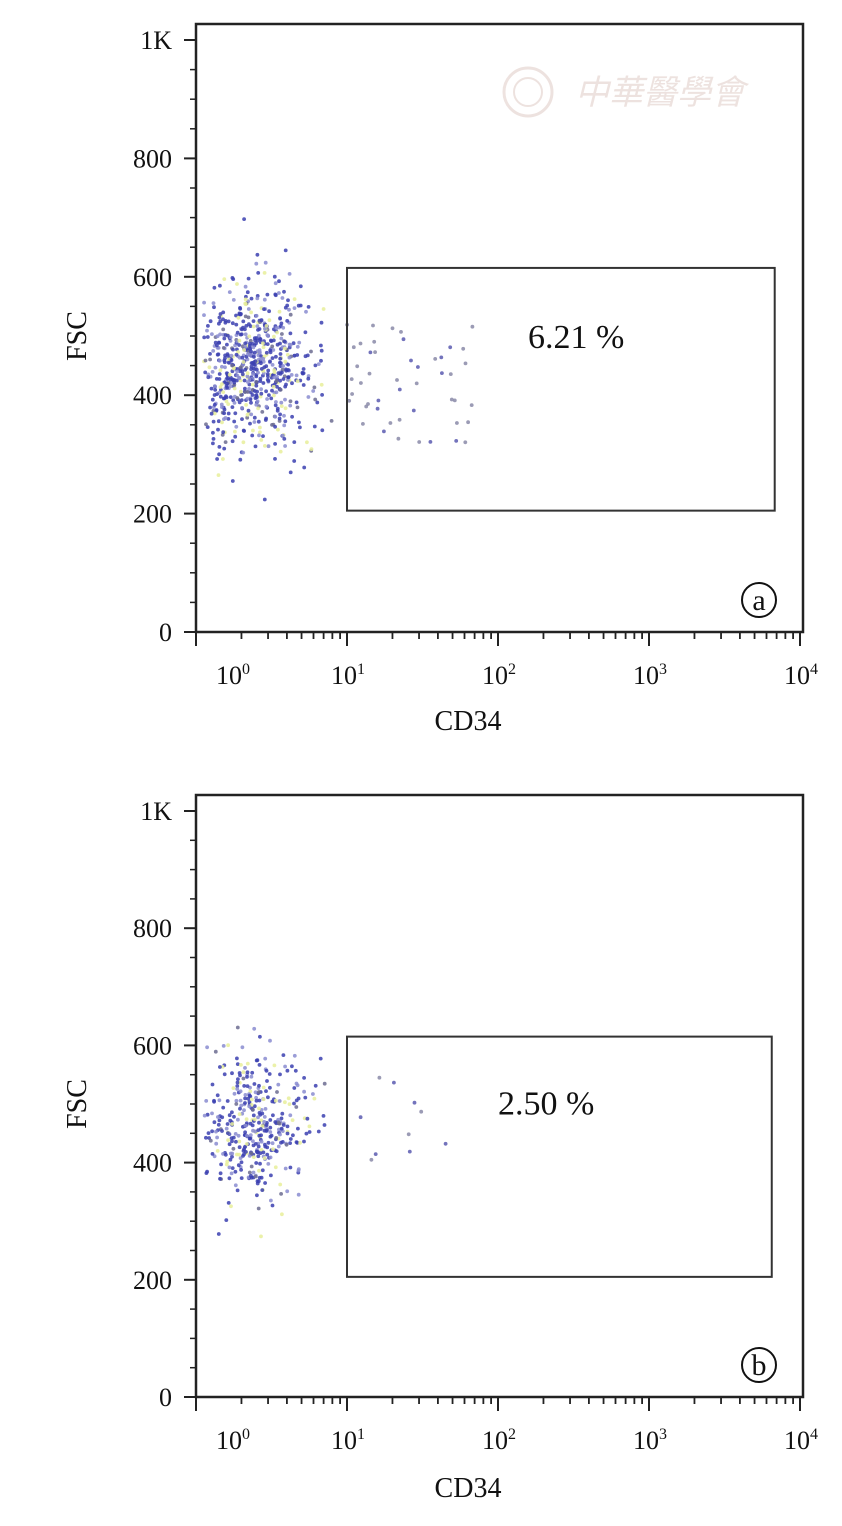  What do you see at coordinates (77, 1104) in the screenshot?
I see `y-axis-label: FSC` at bounding box center [77, 1104].